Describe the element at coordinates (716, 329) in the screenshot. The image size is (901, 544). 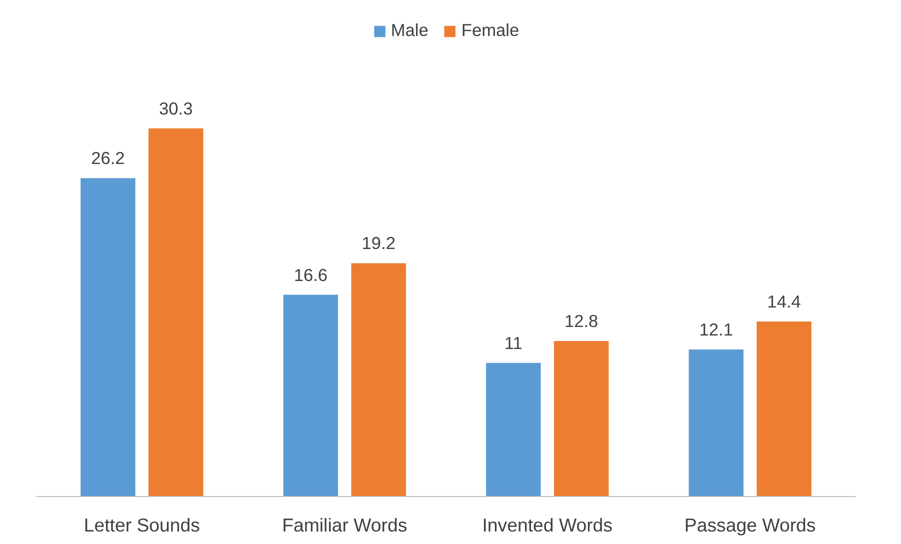
I see `data-label: 12.1` at that location.